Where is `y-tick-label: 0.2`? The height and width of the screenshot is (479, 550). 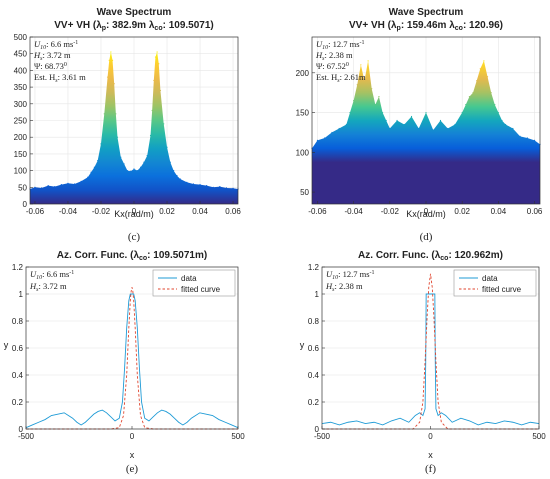 y-tick-label: 0.2 is located at coordinates (18, 402).